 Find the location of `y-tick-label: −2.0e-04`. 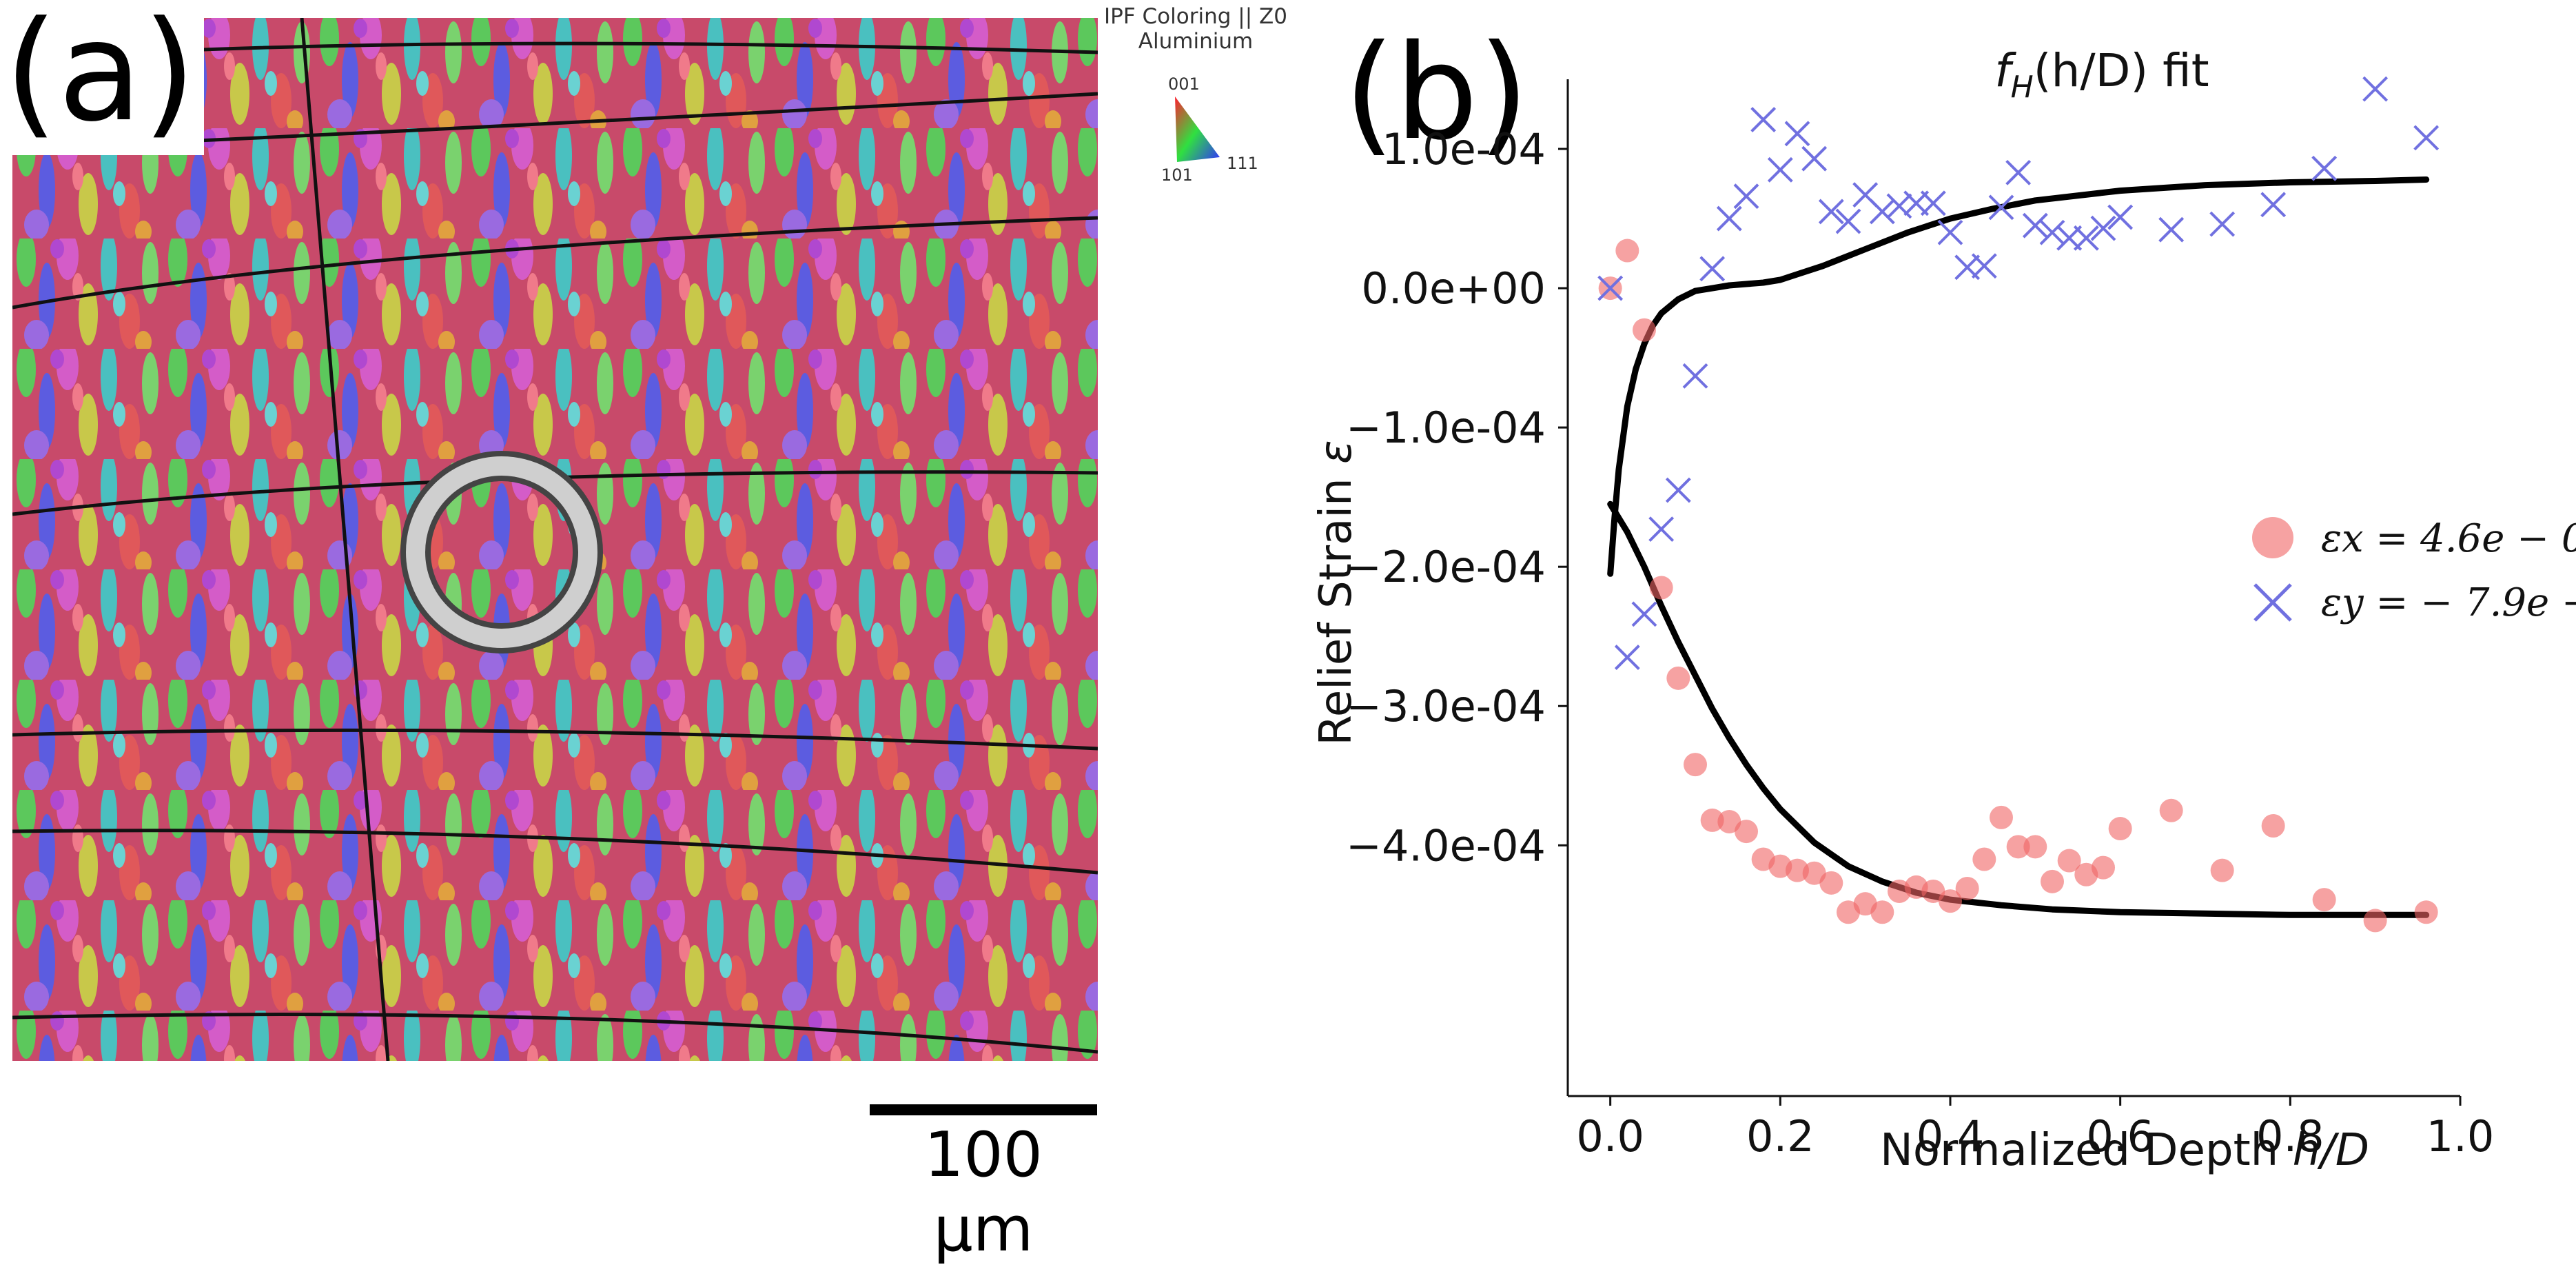

y-tick-label: −2.0e-04 is located at coordinates (1446, 567).